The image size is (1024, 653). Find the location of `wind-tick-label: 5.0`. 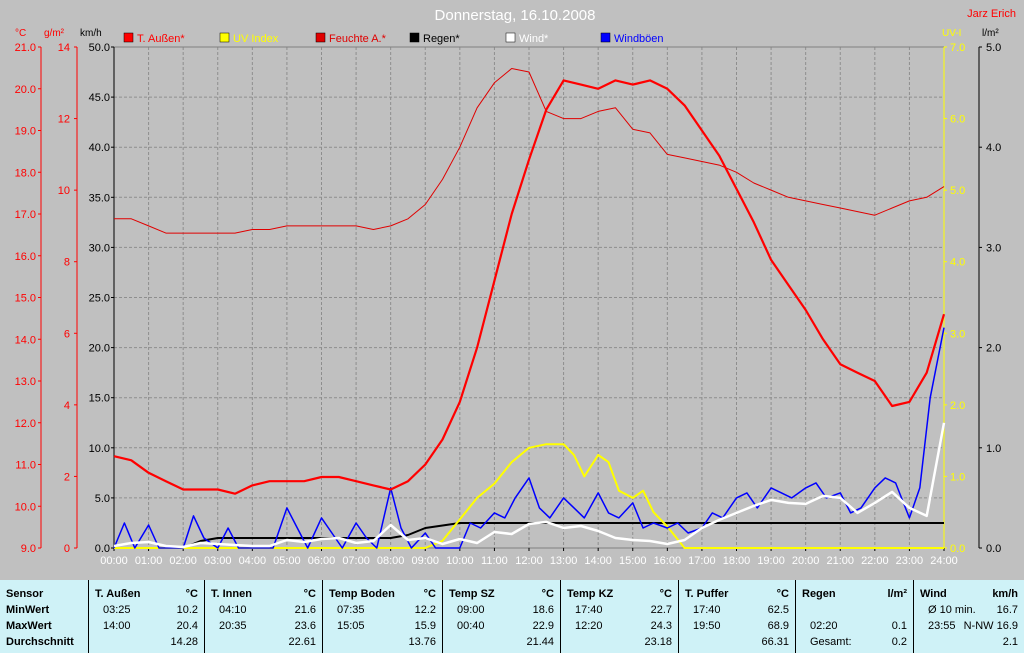

wind-tick-label: 5.0 is located at coordinates (102, 499).